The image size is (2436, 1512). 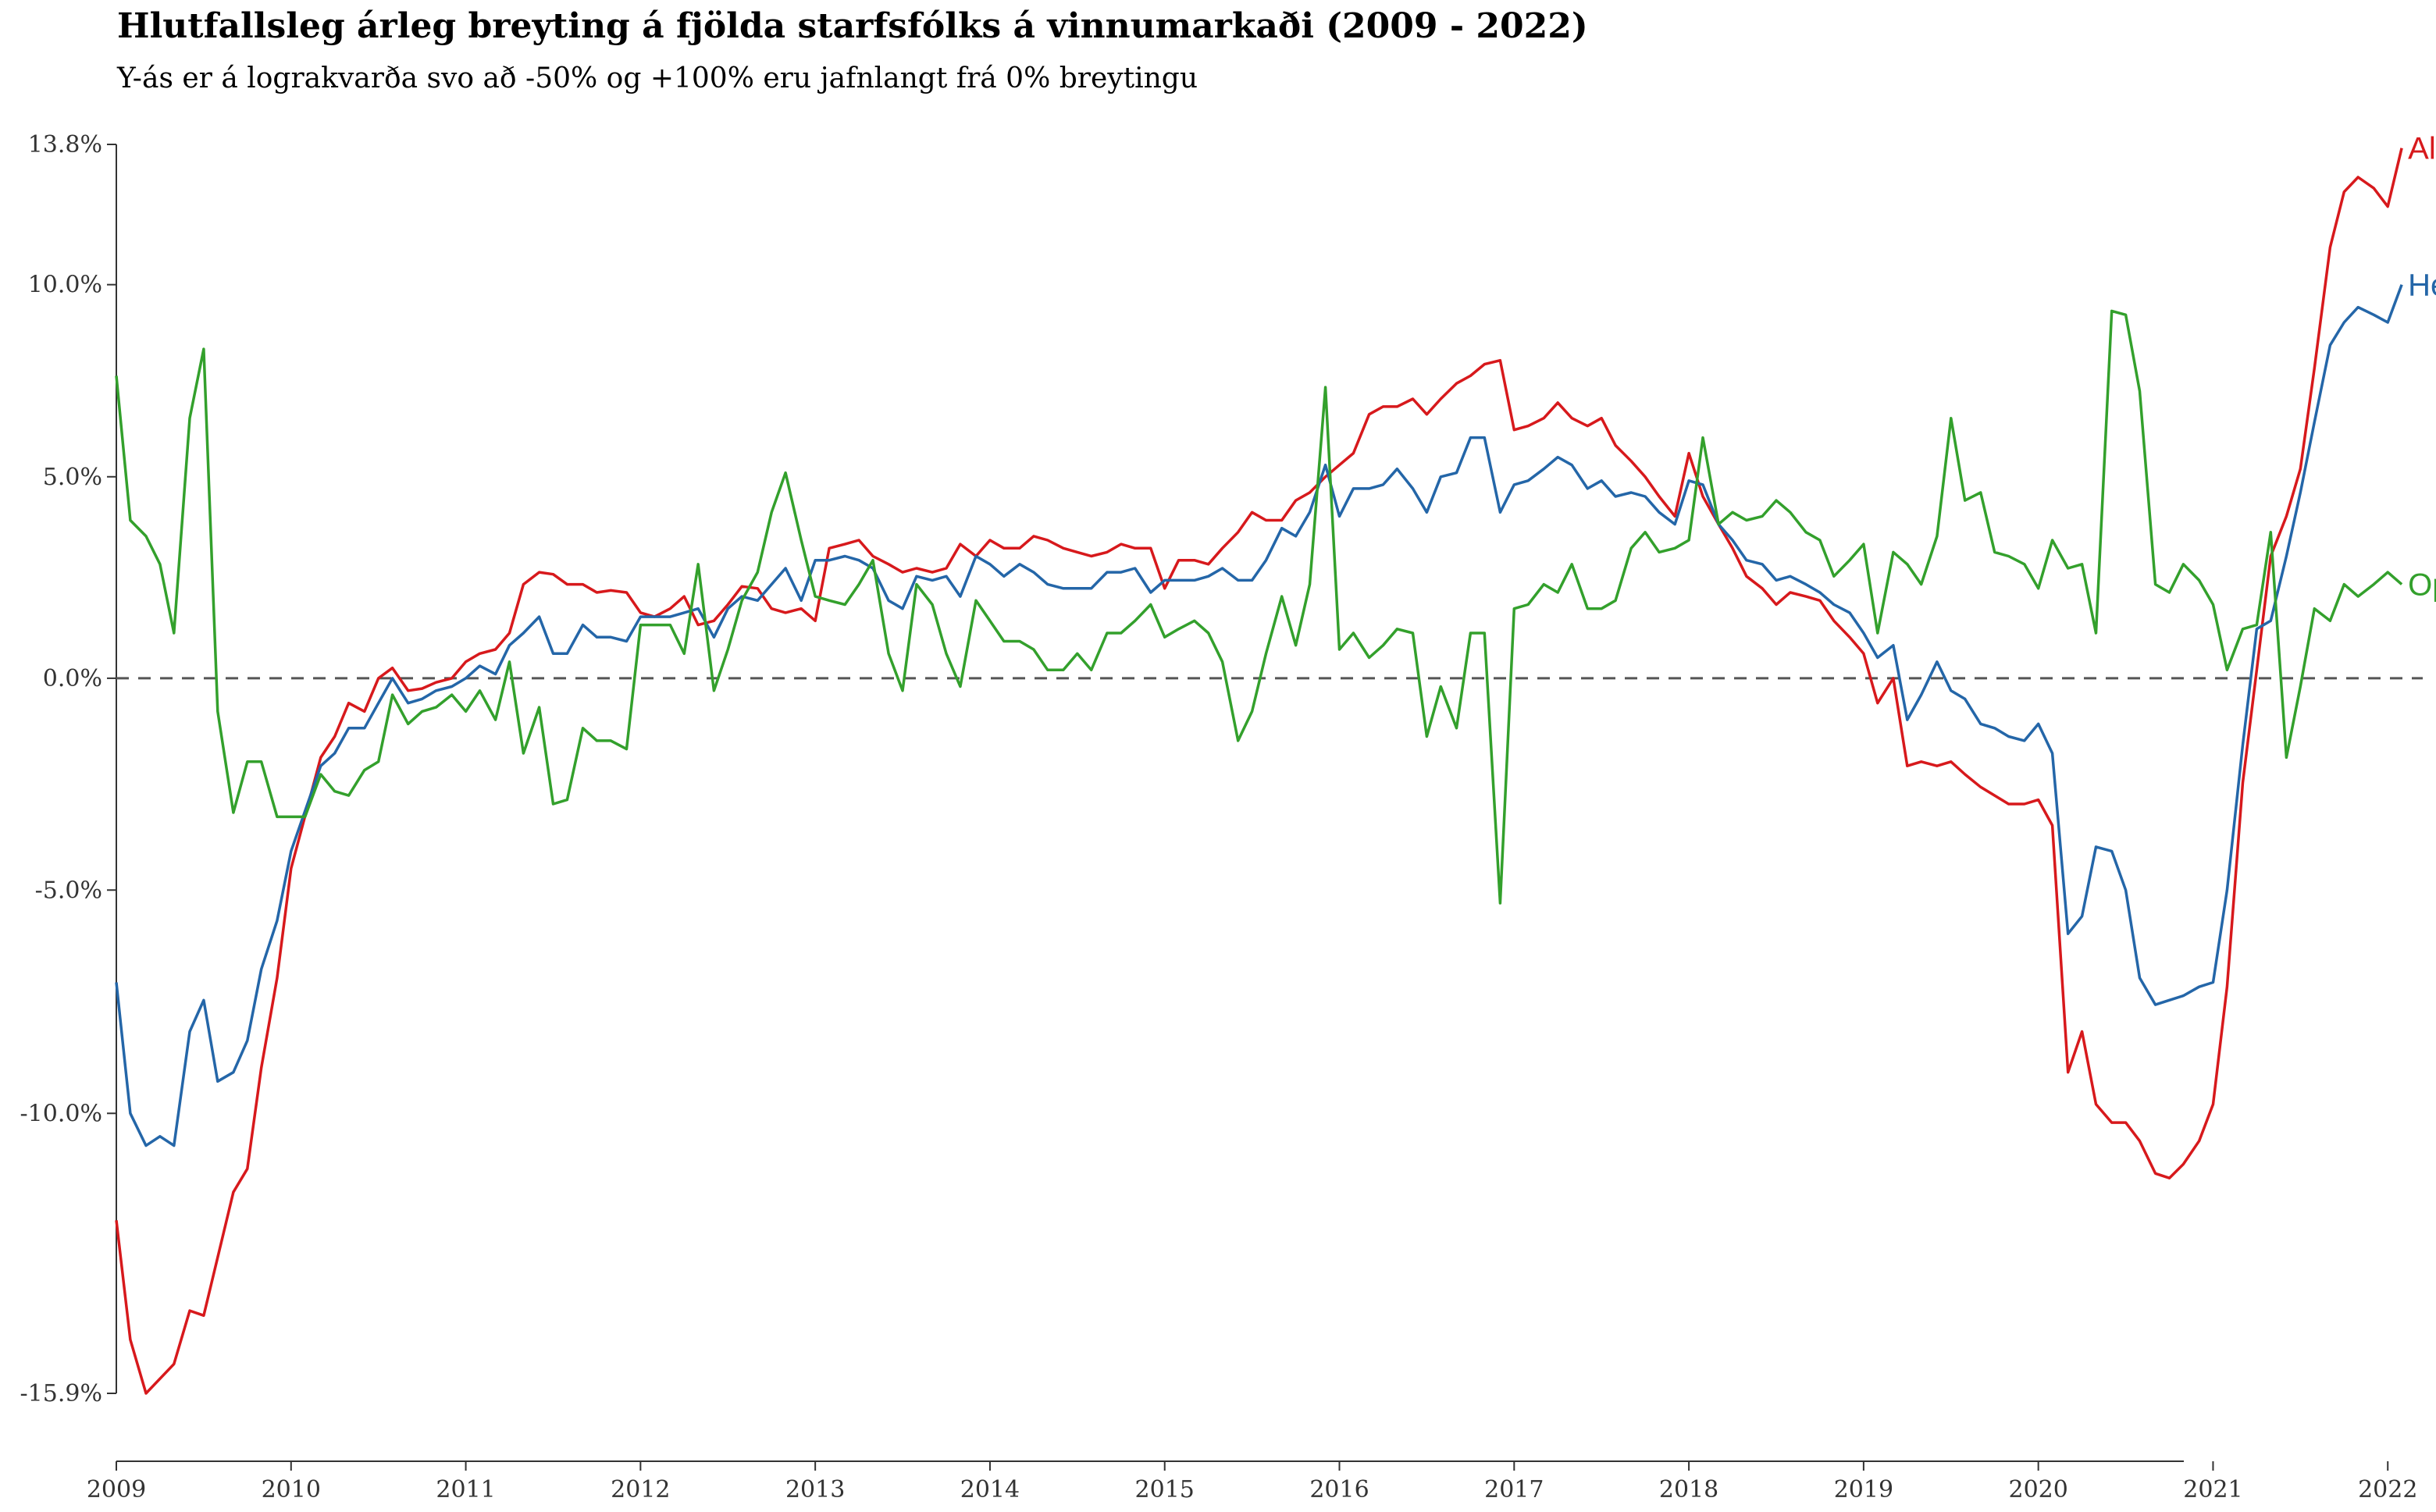 What do you see at coordinates (1165, 1489) in the screenshot?
I see `x-tick-label: 2015` at bounding box center [1165, 1489].